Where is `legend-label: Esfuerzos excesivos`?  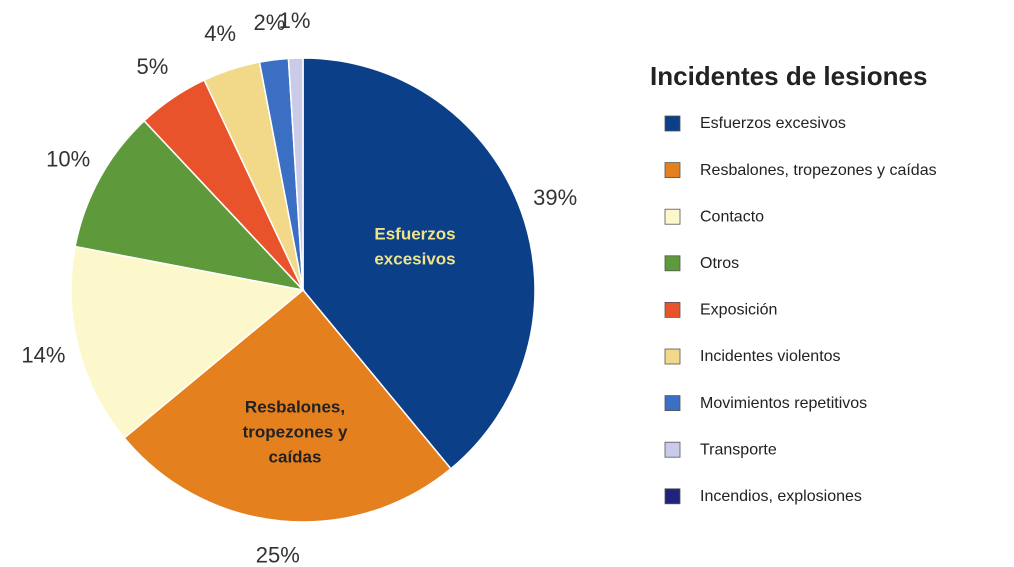 legend-label: Esfuerzos excesivos is located at coordinates (773, 123).